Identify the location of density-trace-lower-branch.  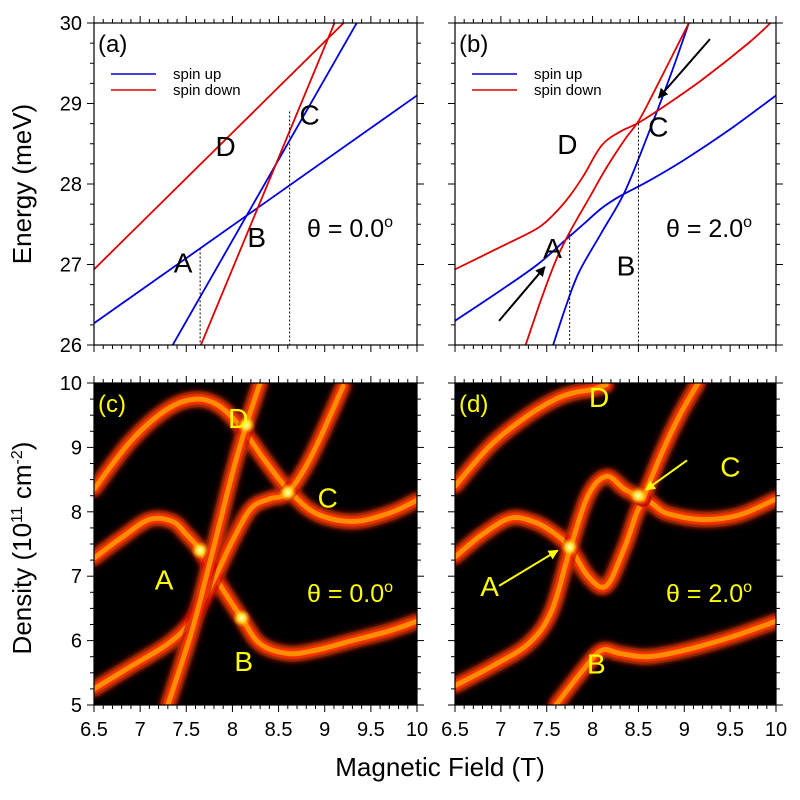
(220, 537).